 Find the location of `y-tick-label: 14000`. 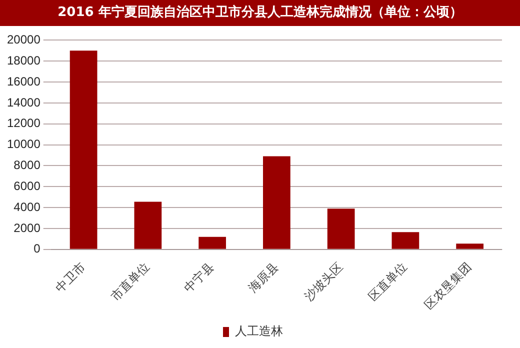

y-tick-label: 14000 is located at coordinates (23, 102).